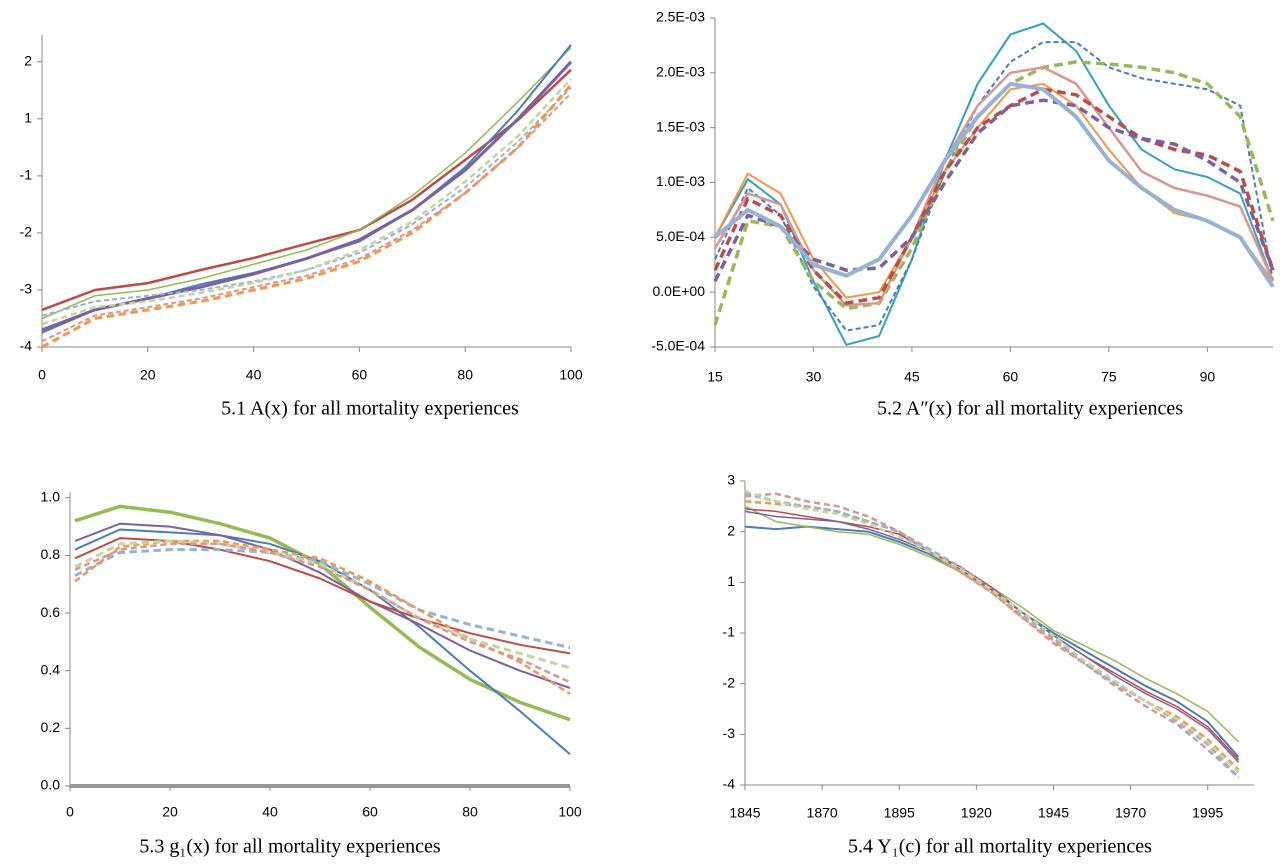  What do you see at coordinates (1109, 377) in the screenshot?
I see `x-tick-label: 75` at bounding box center [1109, 377].